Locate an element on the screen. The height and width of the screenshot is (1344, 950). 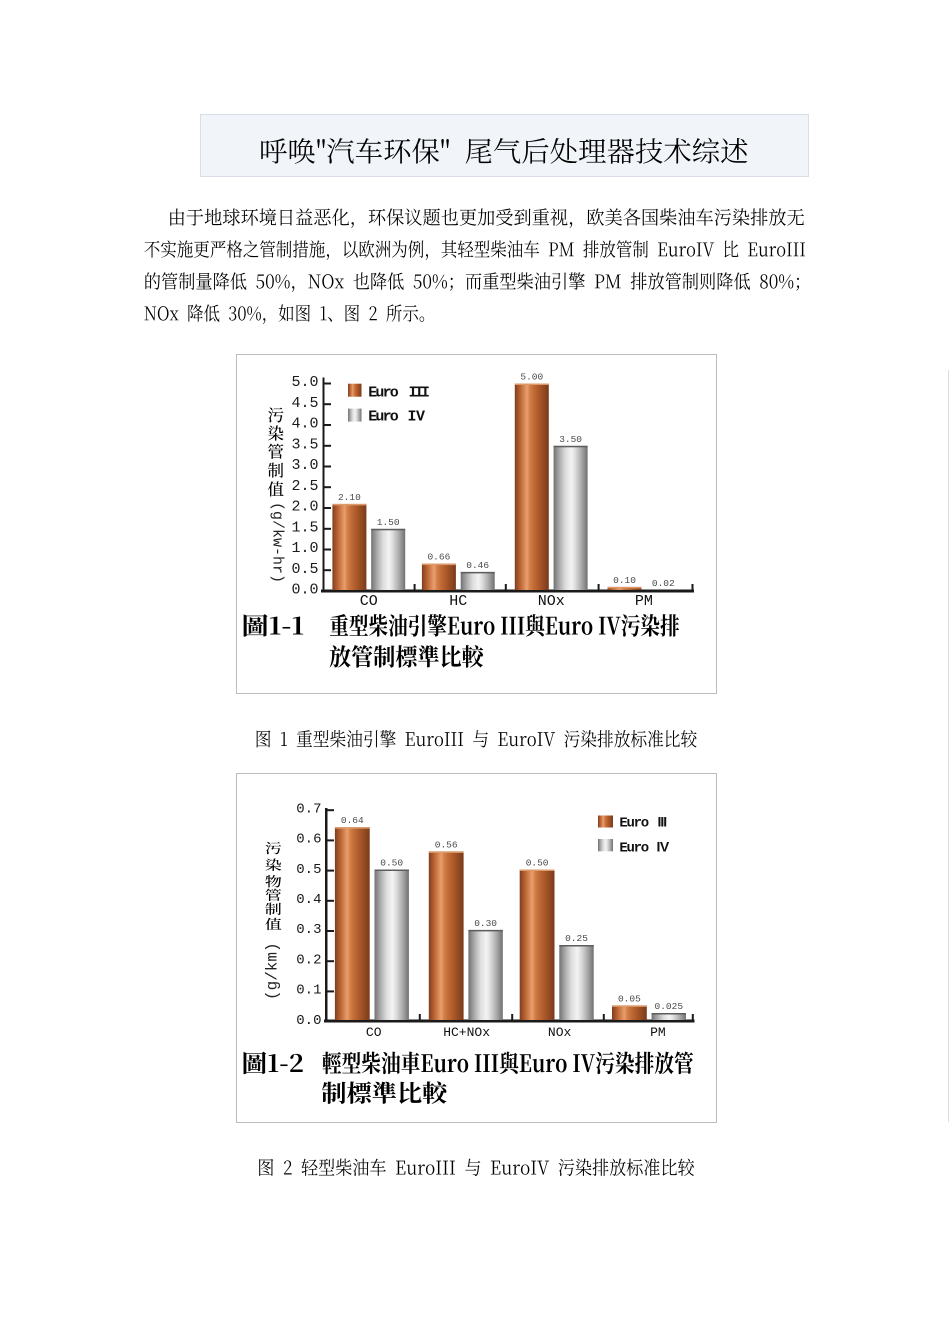
svg-text: 4.5 is located at coordinates (304, 403).